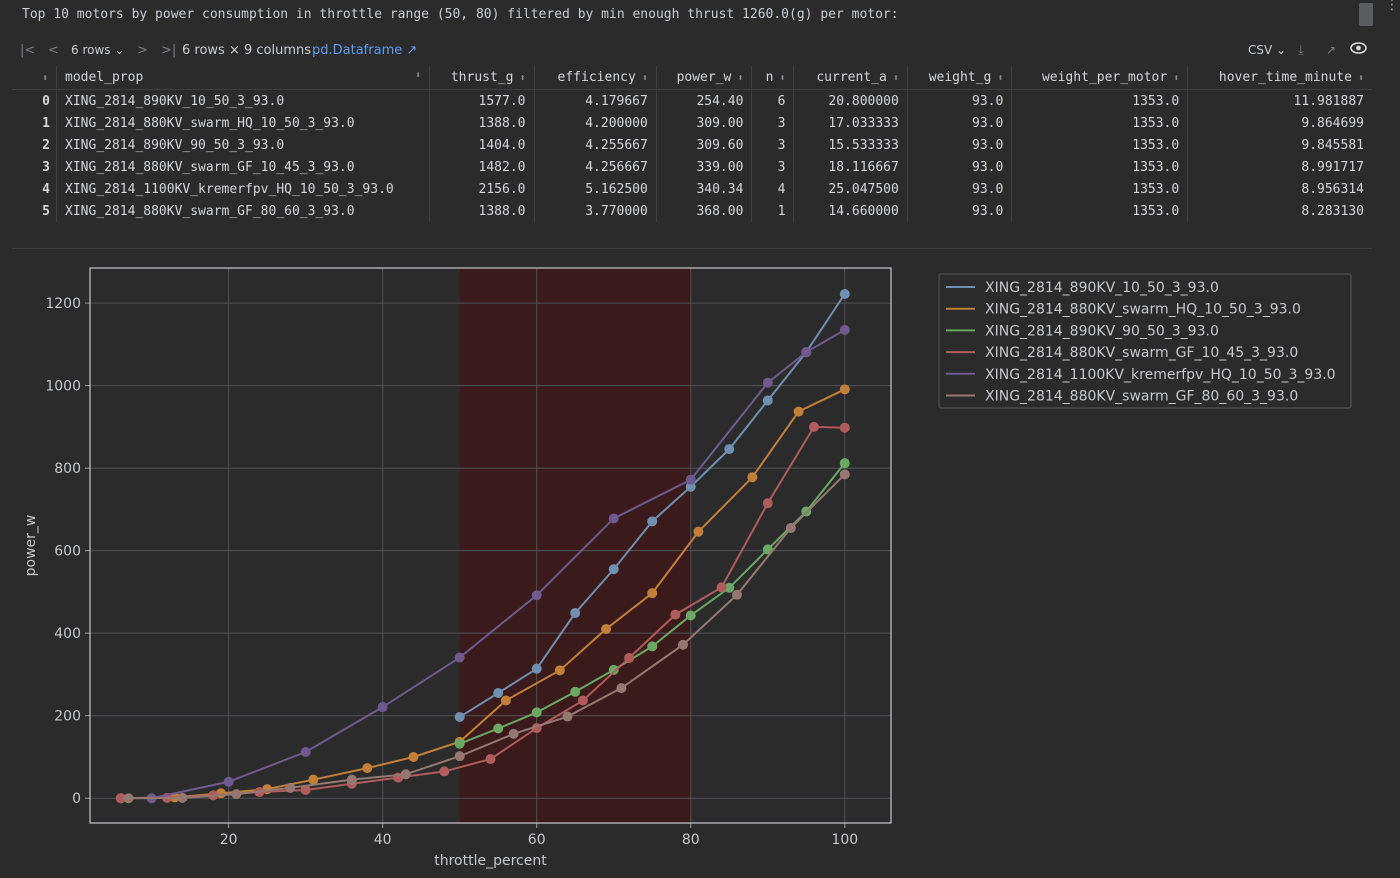 The height and width of the screenshot is (878, 1400). I want to click on x-axis-label: throttle_percent, so click(490, 861).